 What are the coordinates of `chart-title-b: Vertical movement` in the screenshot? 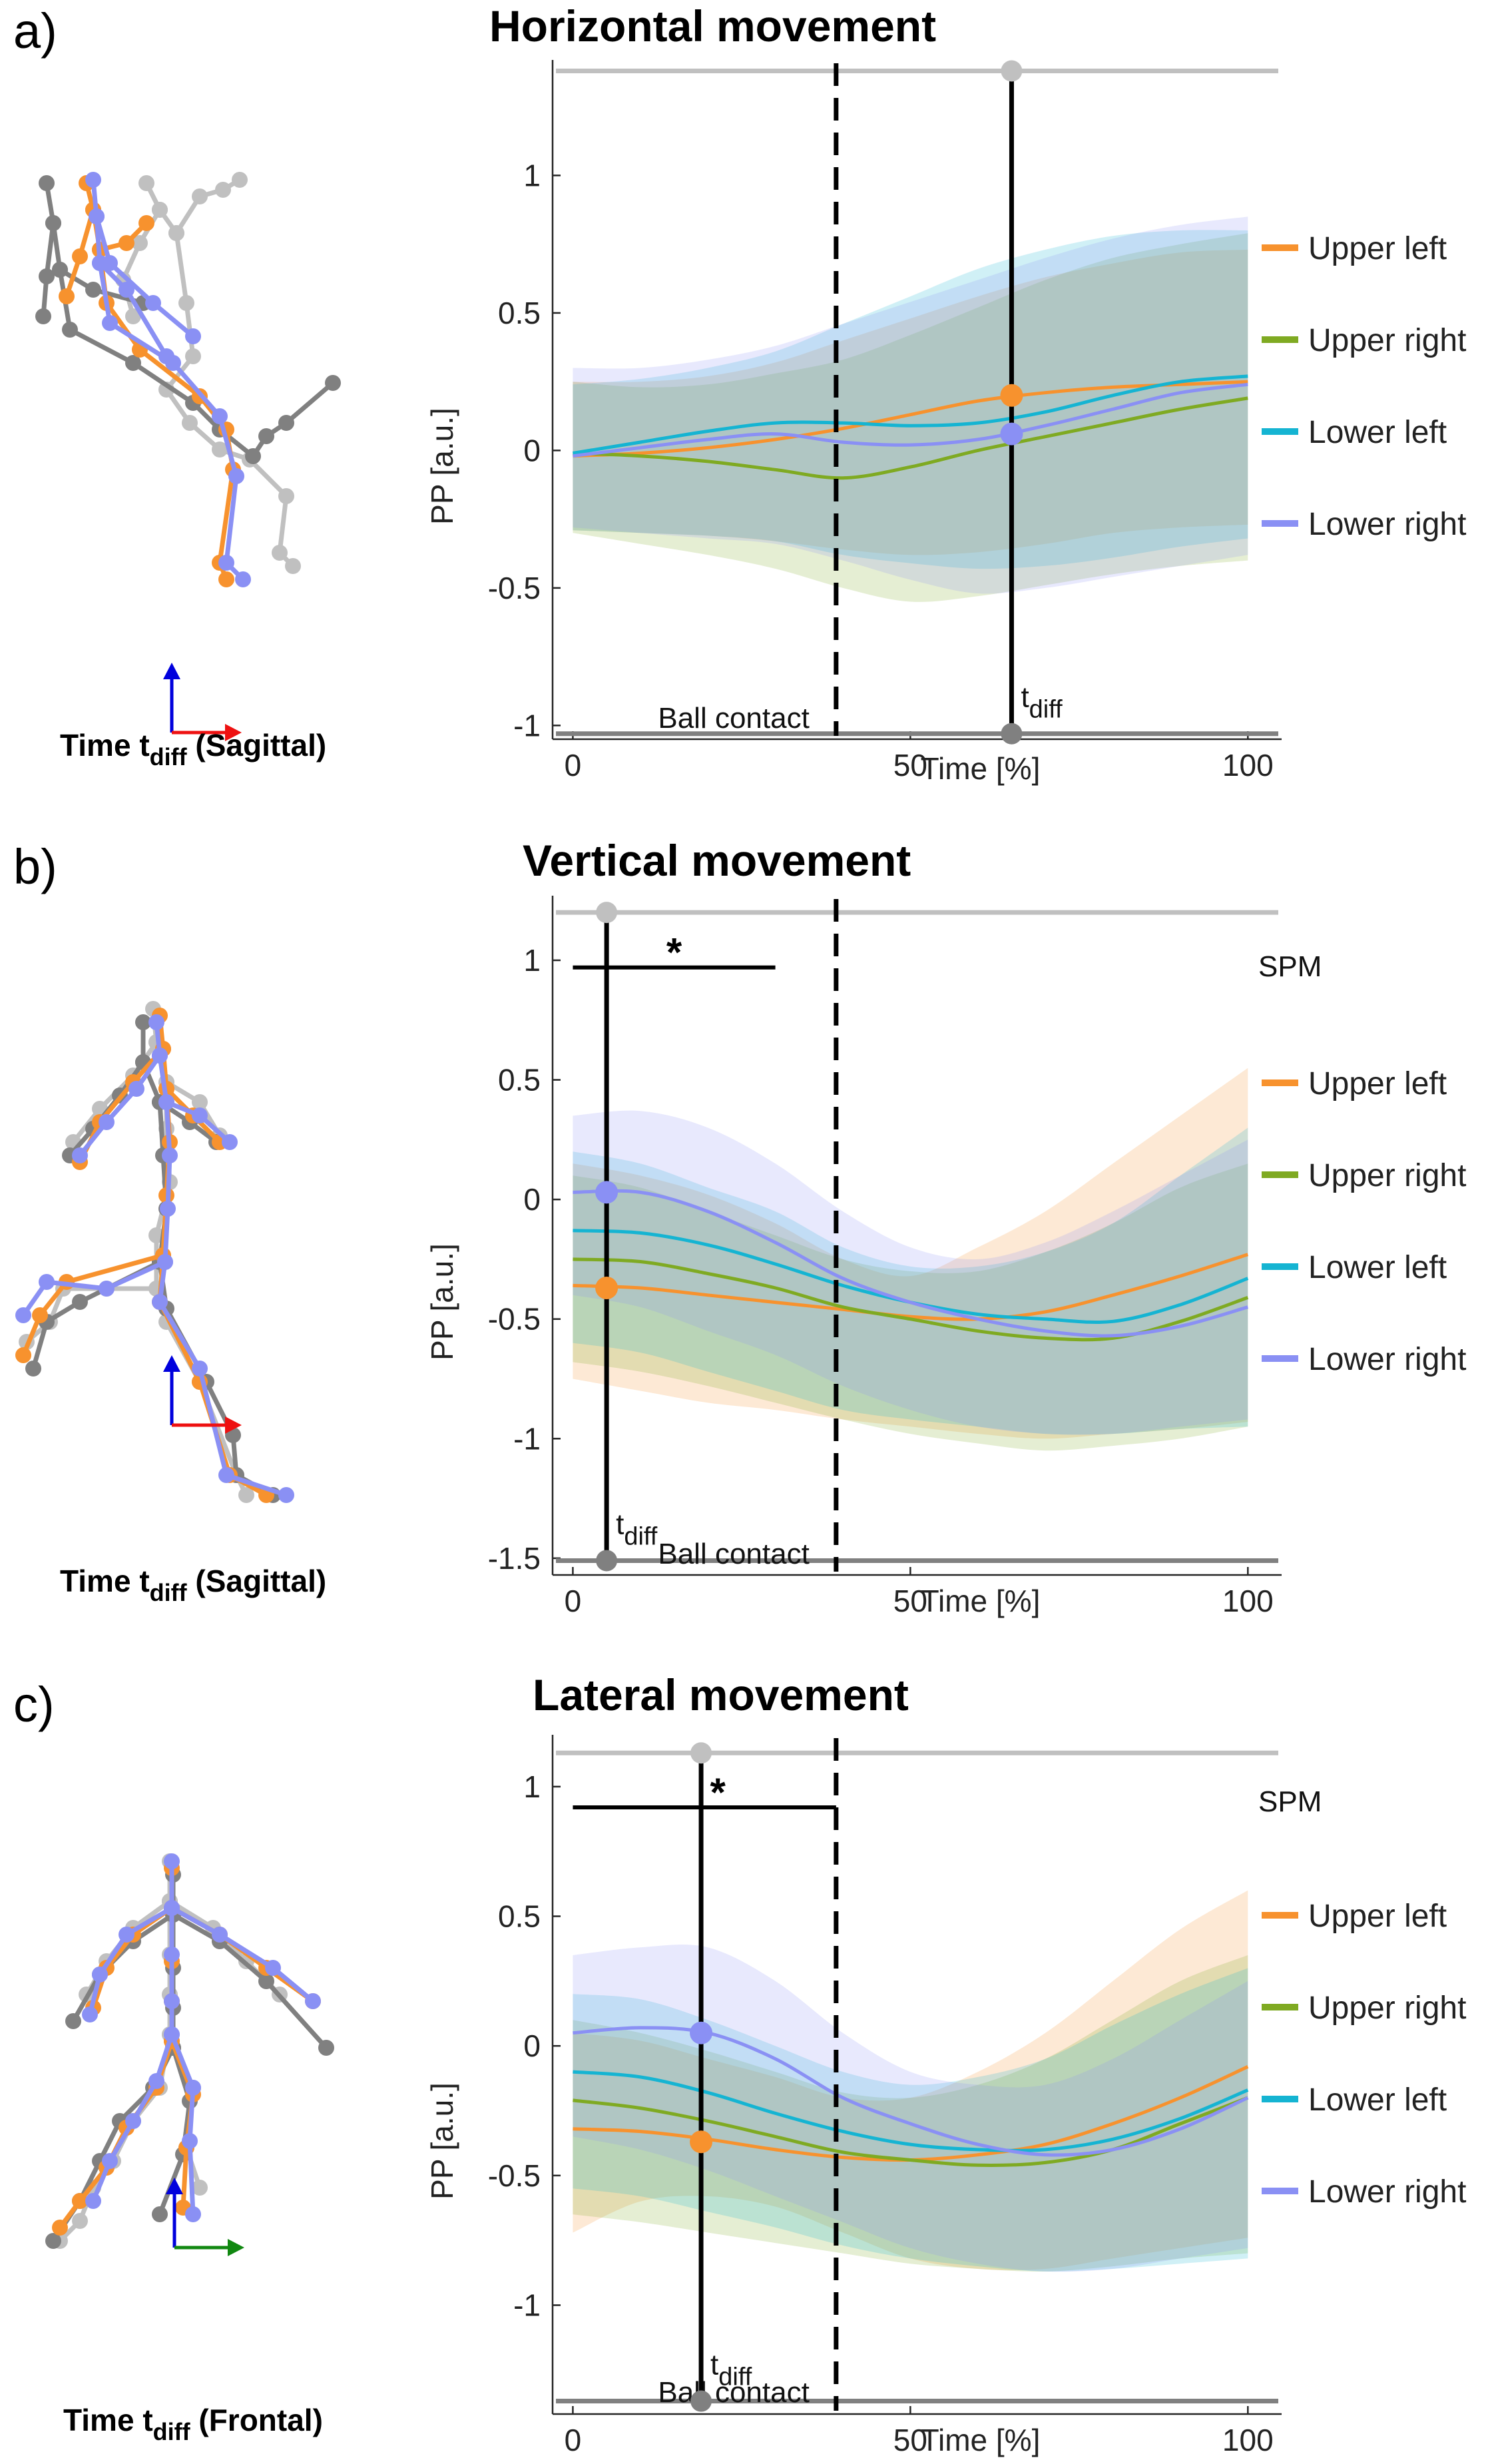 It's located at (717, 860).